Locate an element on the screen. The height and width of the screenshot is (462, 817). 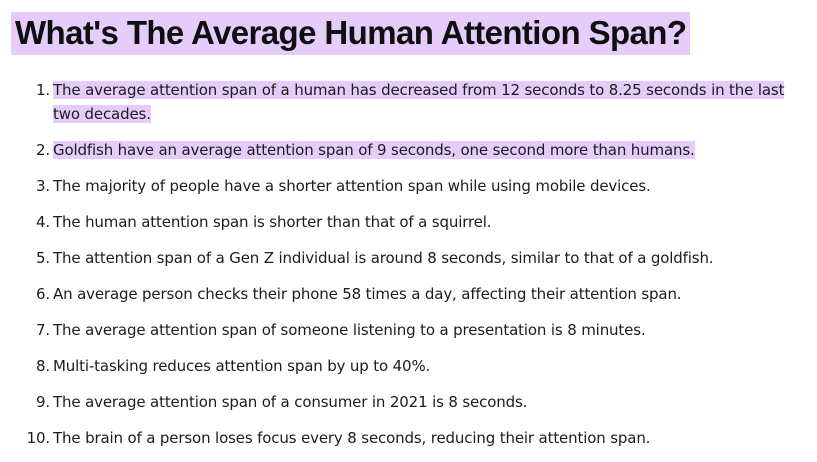
list-item-number: 9. is located at coordinates (42, 402).